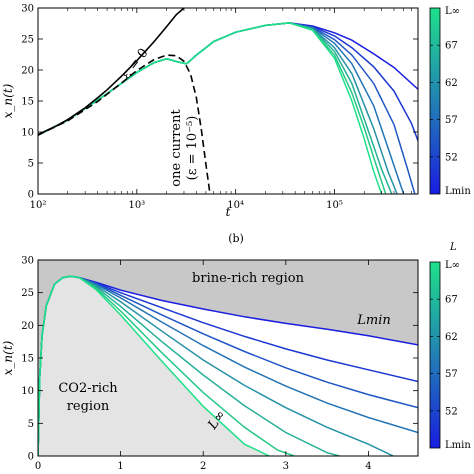 Image resolution: width=474 pixels, height=474 pixels. What do you see at coordinates (135, 64) in the screenshot?
I see `eps0-annotation: ε = 0` at bounding box center [135, 64].